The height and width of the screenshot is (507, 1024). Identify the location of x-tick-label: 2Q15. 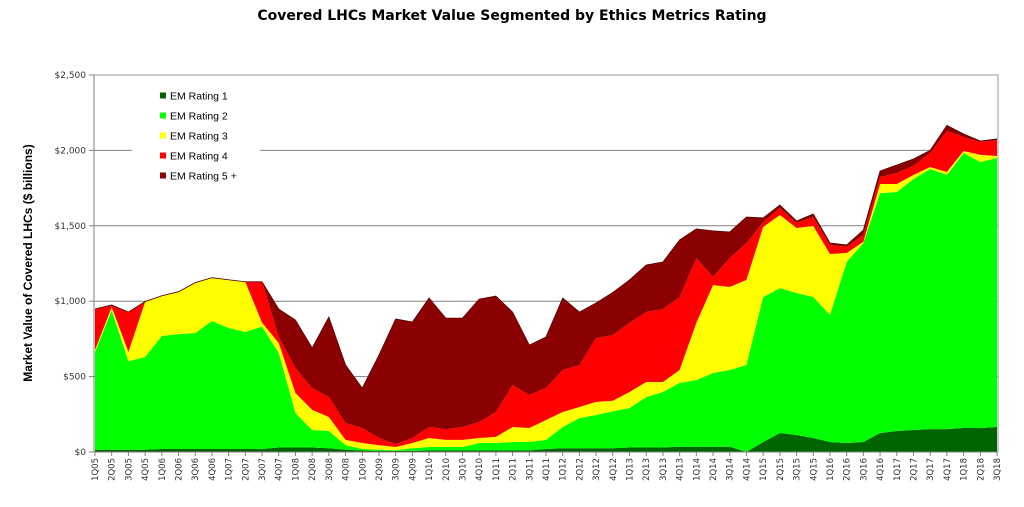
(781, 469).